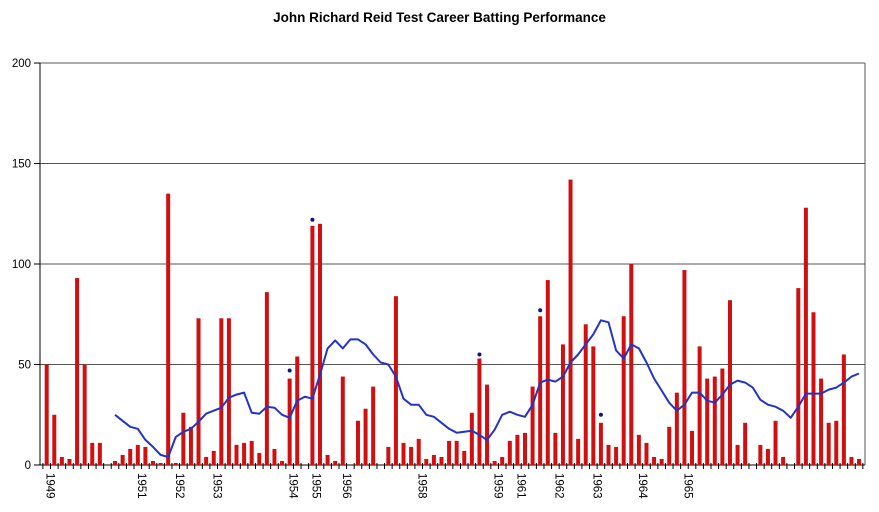  What do you see at coordinates (596, 486) in the screenshot?
I see `x-year-label-1963: 1963` at bounding box center [596, 486].